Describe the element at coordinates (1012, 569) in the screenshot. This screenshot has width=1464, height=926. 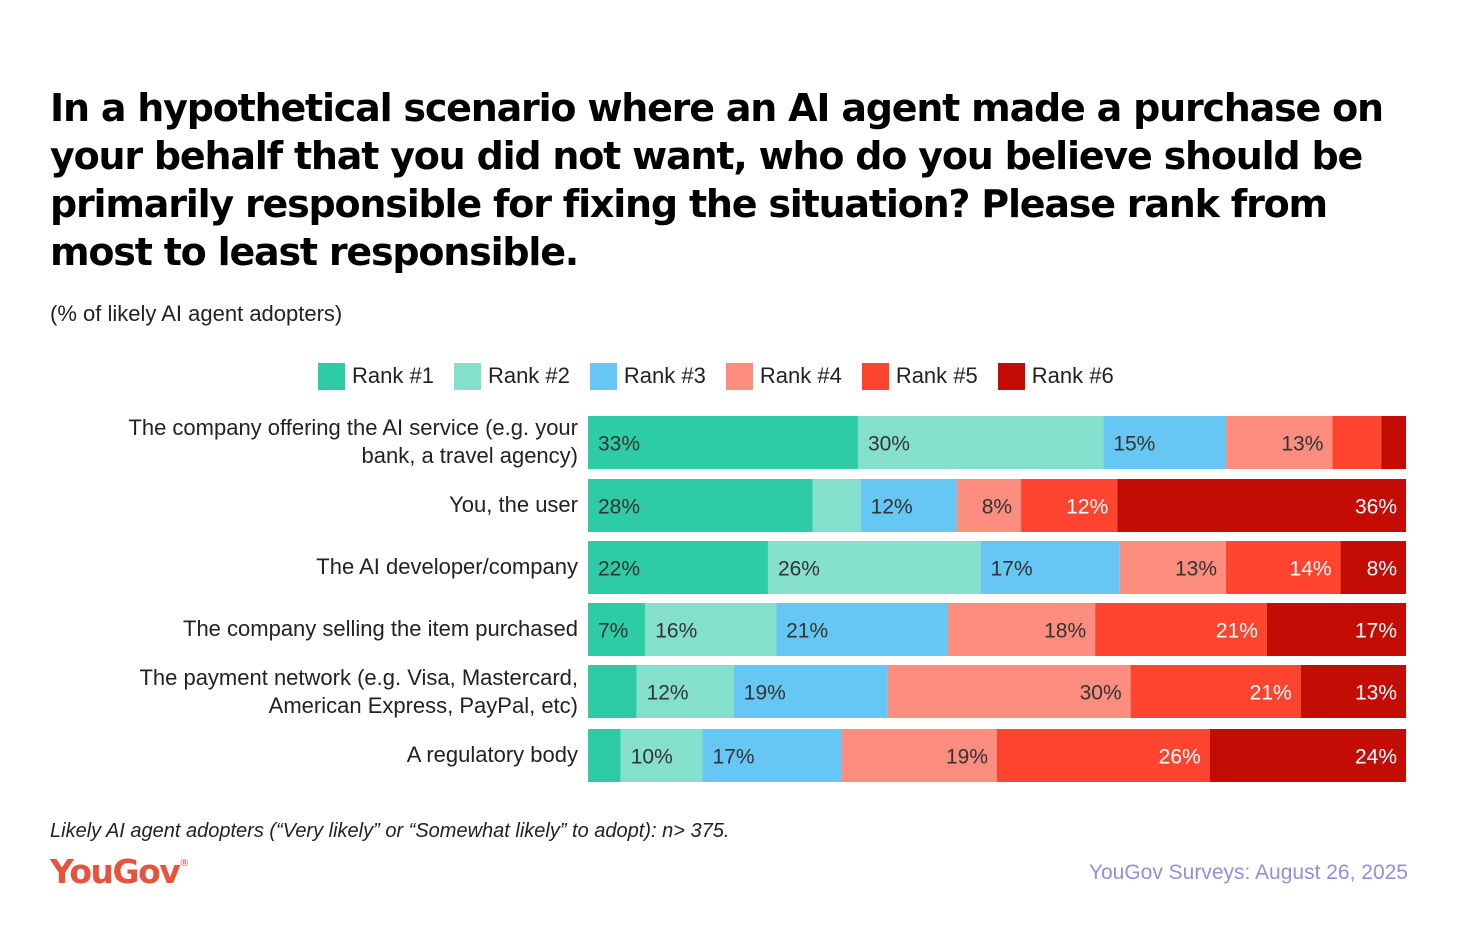
I see `data-label-row-3-rank-3: 17%` at that location.